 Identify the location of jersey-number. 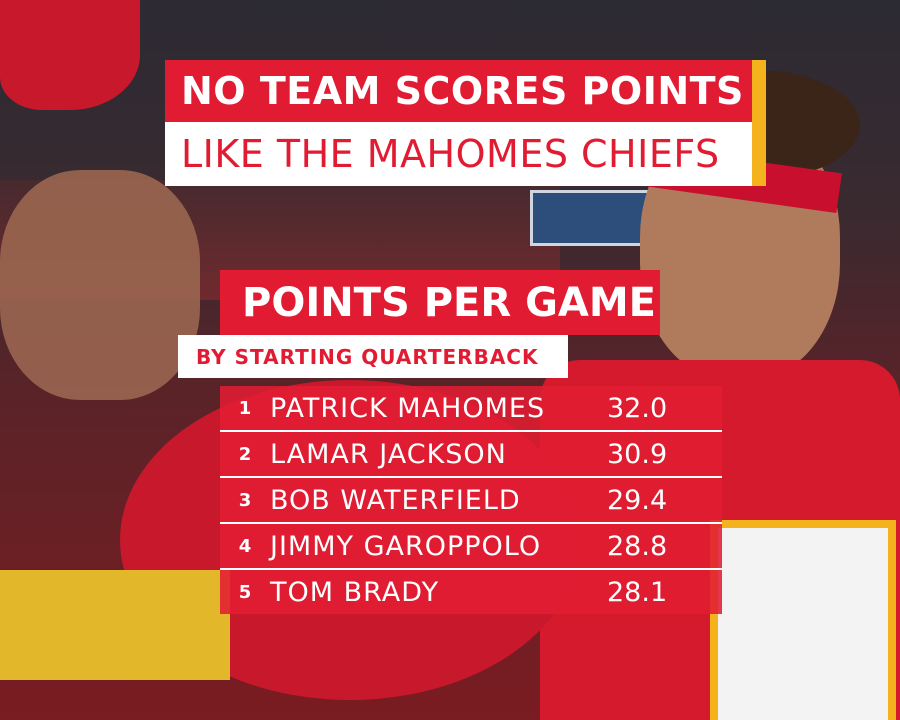
(803, 620).